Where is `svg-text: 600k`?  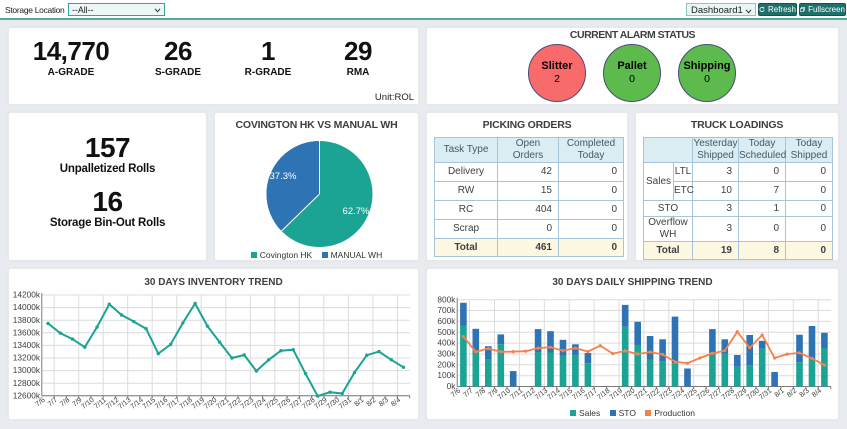 svg-text: 600k is located at coordinates (446, 321).